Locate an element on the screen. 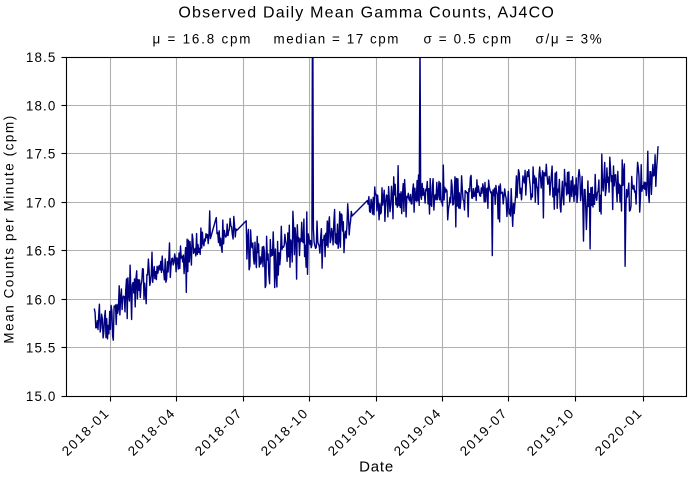 This screenshot has height=487, width=692. svg-text: 2020-01 is located at coordinates (619, 432).